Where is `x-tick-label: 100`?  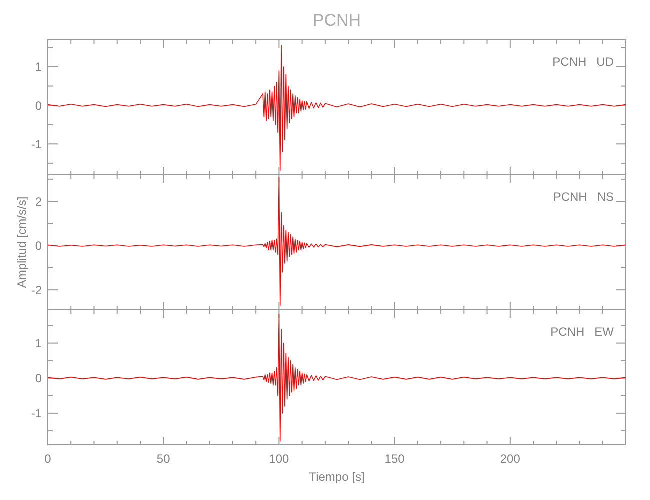 x-tick-label: 100 is located at coordinates (279, 459).